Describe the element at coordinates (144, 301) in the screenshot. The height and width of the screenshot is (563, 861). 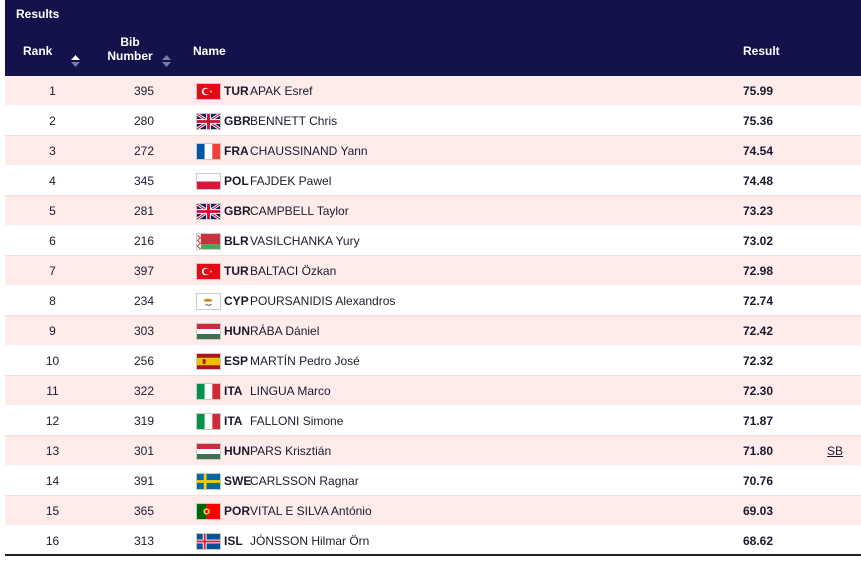
I see `bib-cell: 234` at that location.